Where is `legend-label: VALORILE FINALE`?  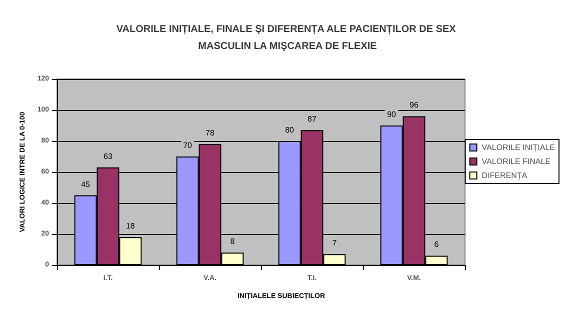
legend-label: VALORILE FINALE is located at coordinates (516, 161).